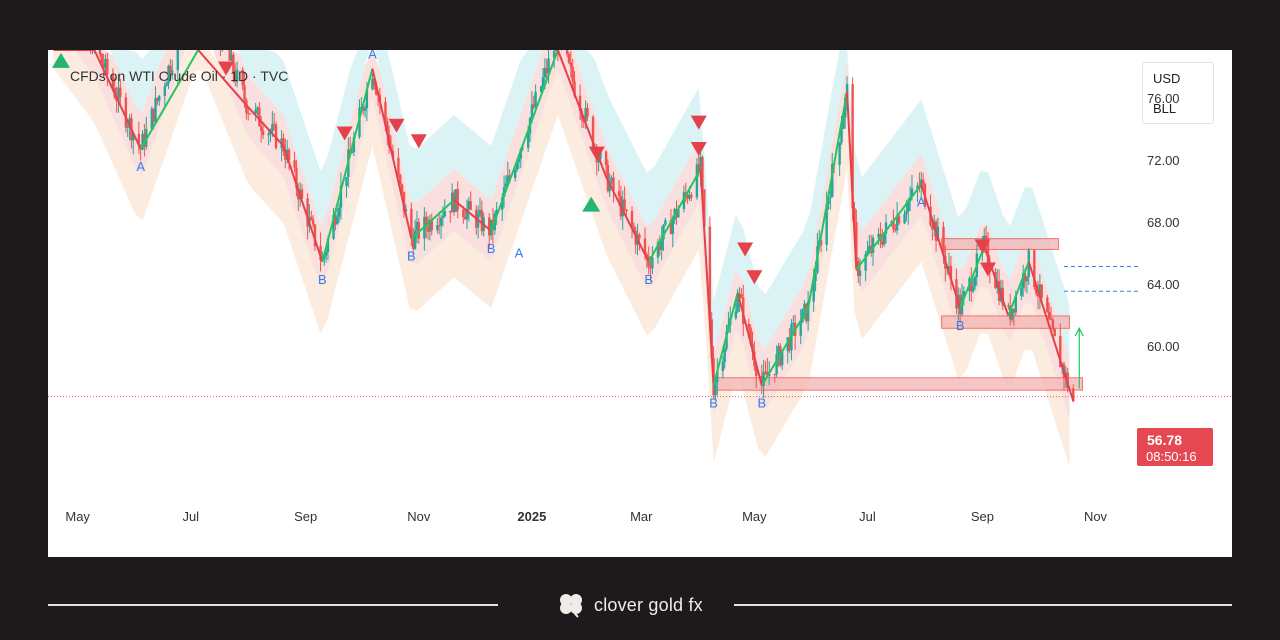 This screenshot has width=1280, height=640. Describe the element at coordinates (322, 279) in the screenshot. I see `wave-label: B` at that location.